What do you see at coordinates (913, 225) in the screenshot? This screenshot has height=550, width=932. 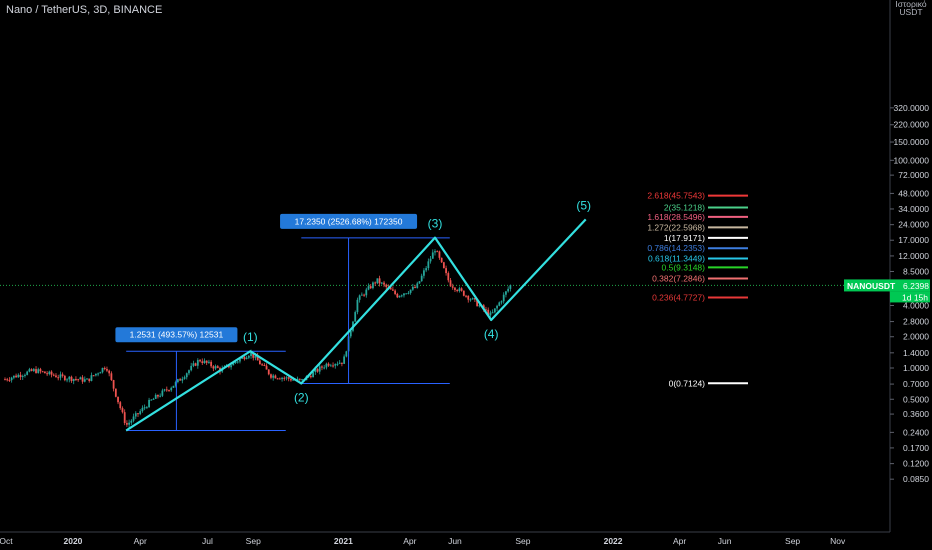 I see `price-tick-label: 24.0000` at bounding box center [913, 225].